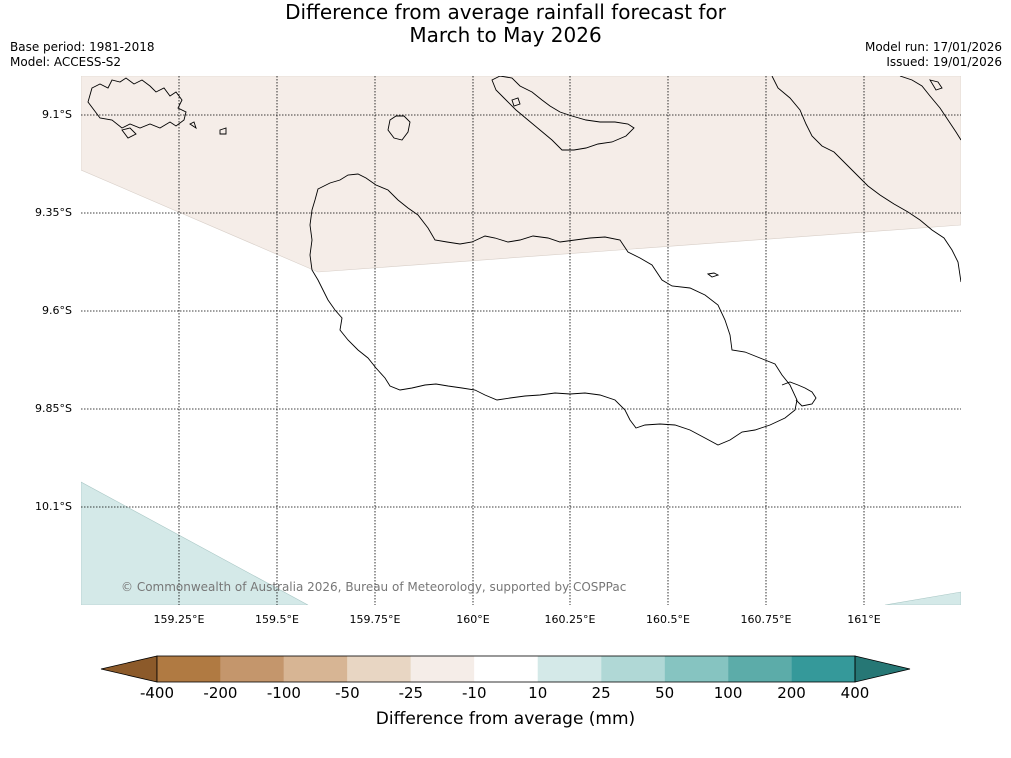 The width and height of the screenshot is (1011, 758). Describe the element at coordinates (930, 108) in the screenshot. I see `coastline-northeast-islands` at that location.